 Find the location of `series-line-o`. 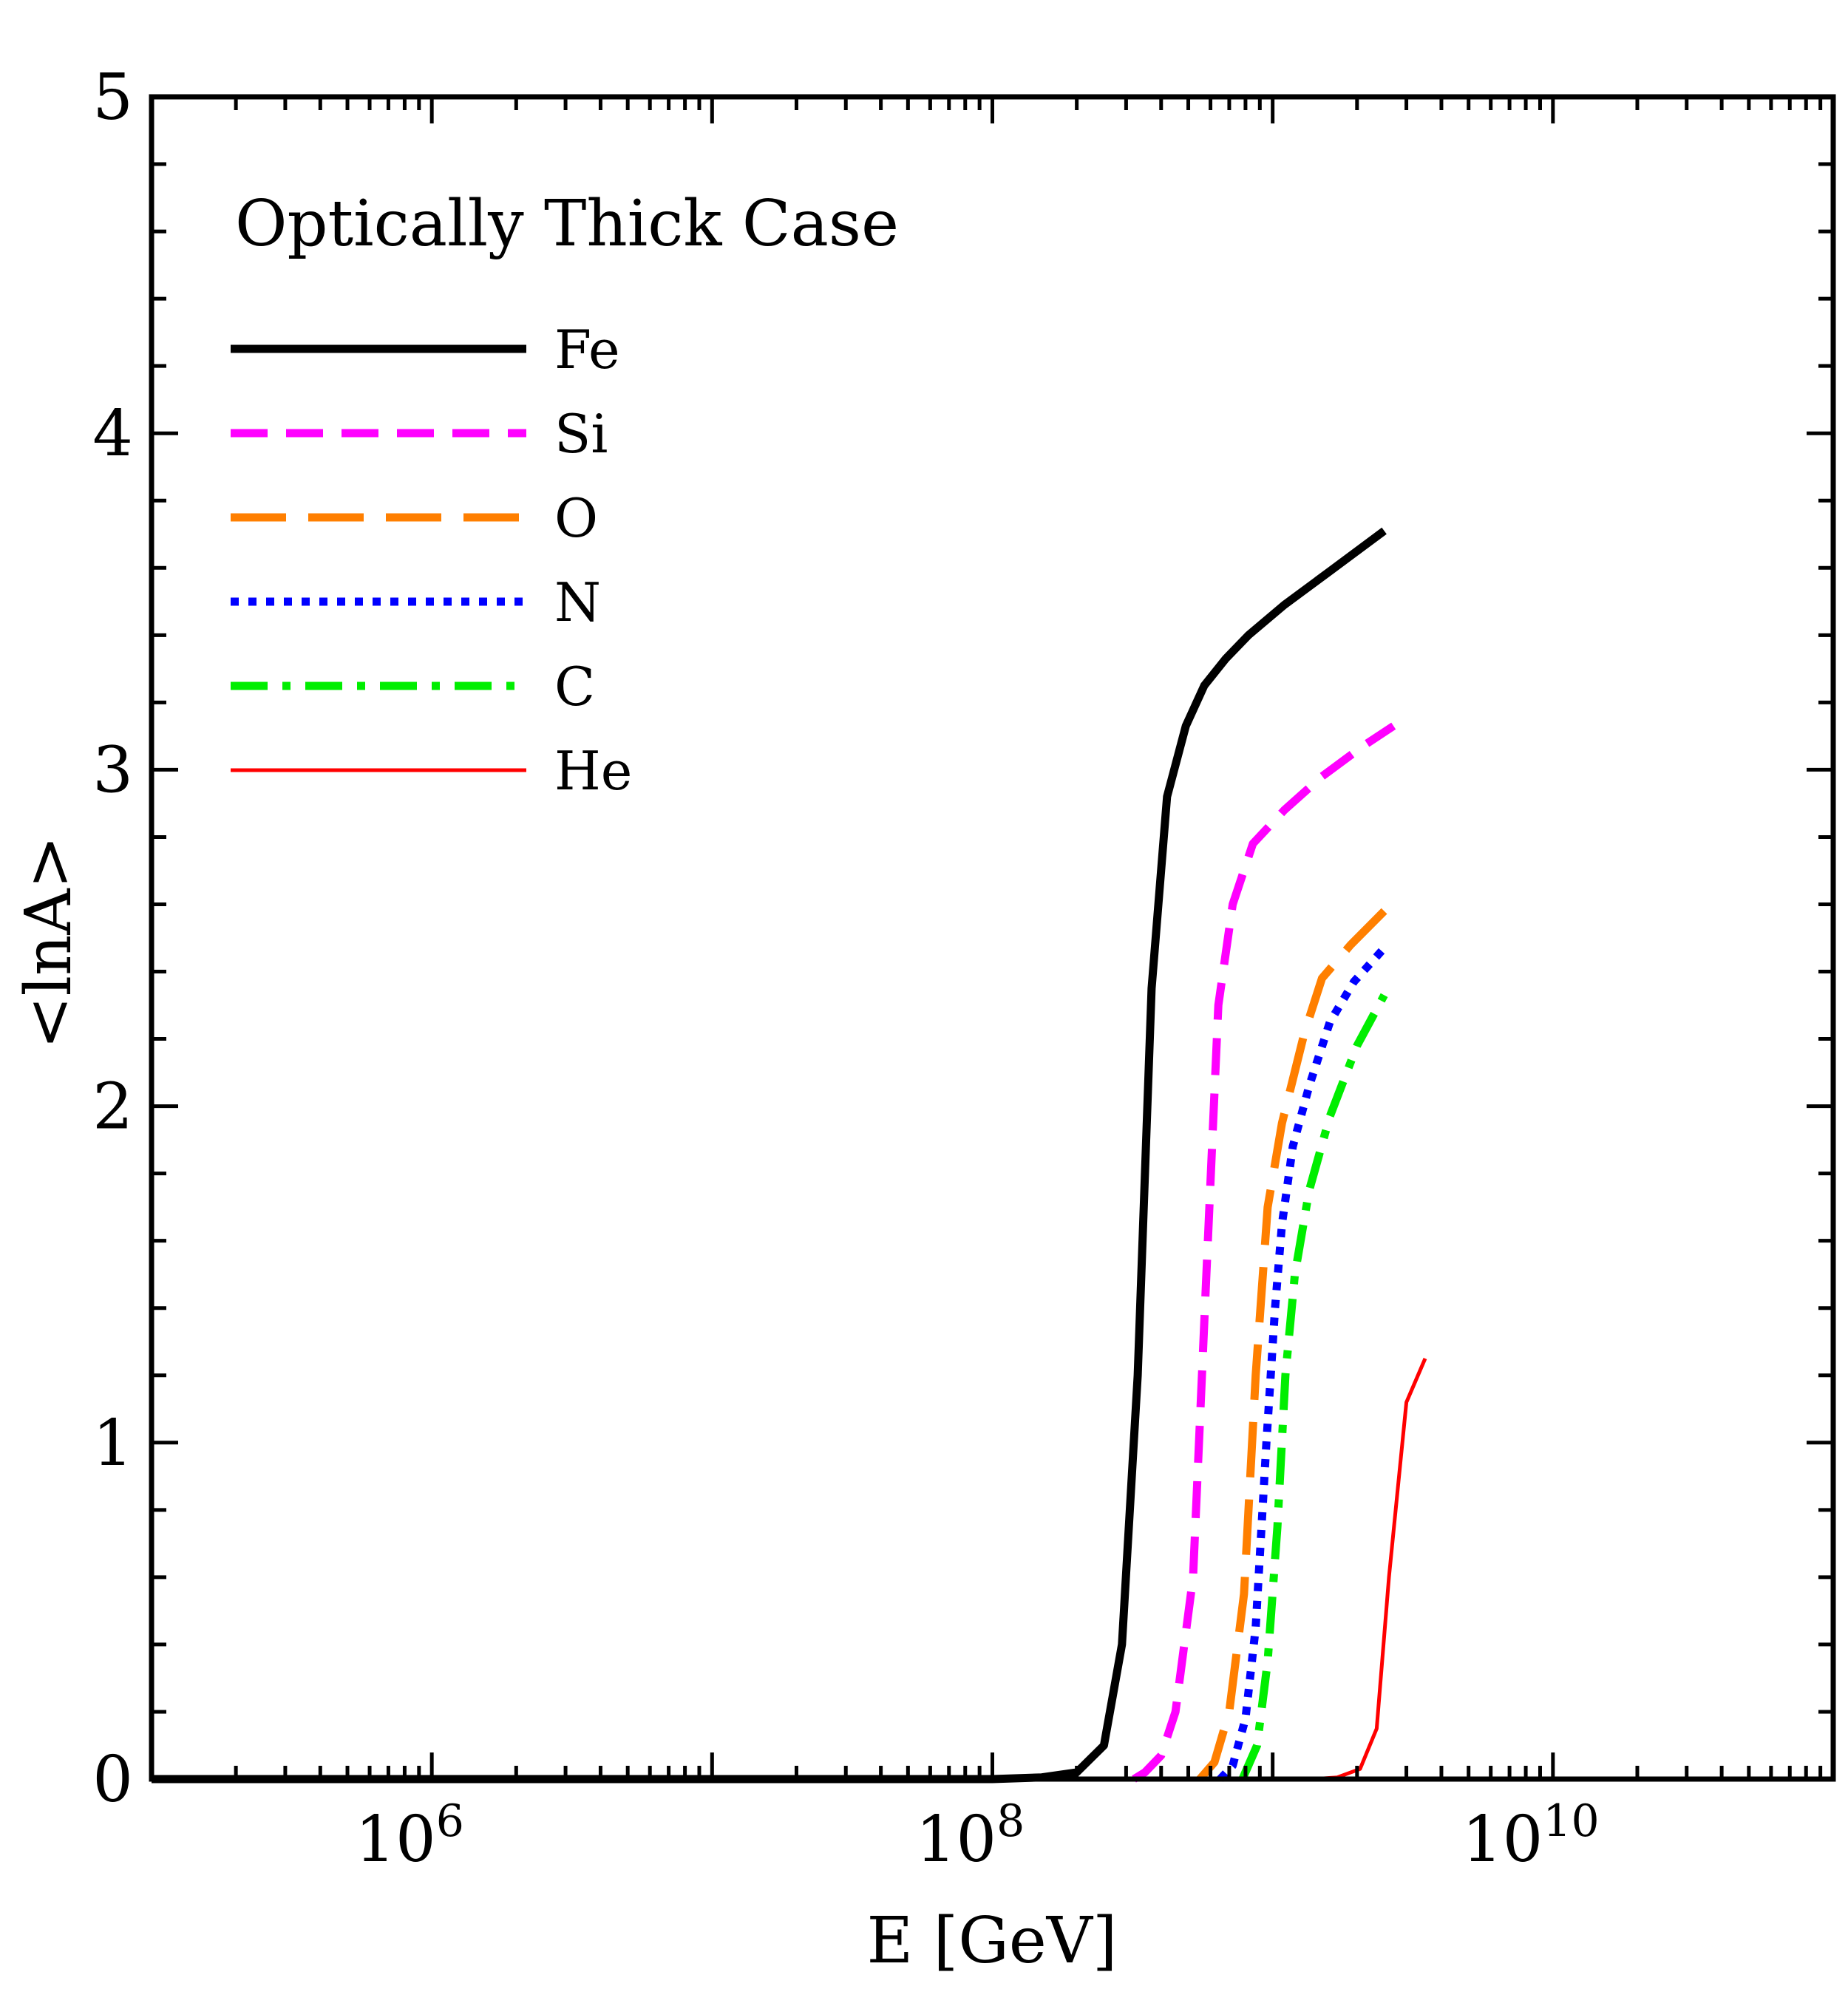

series-line-o is located at coordinates (1292, 1345).